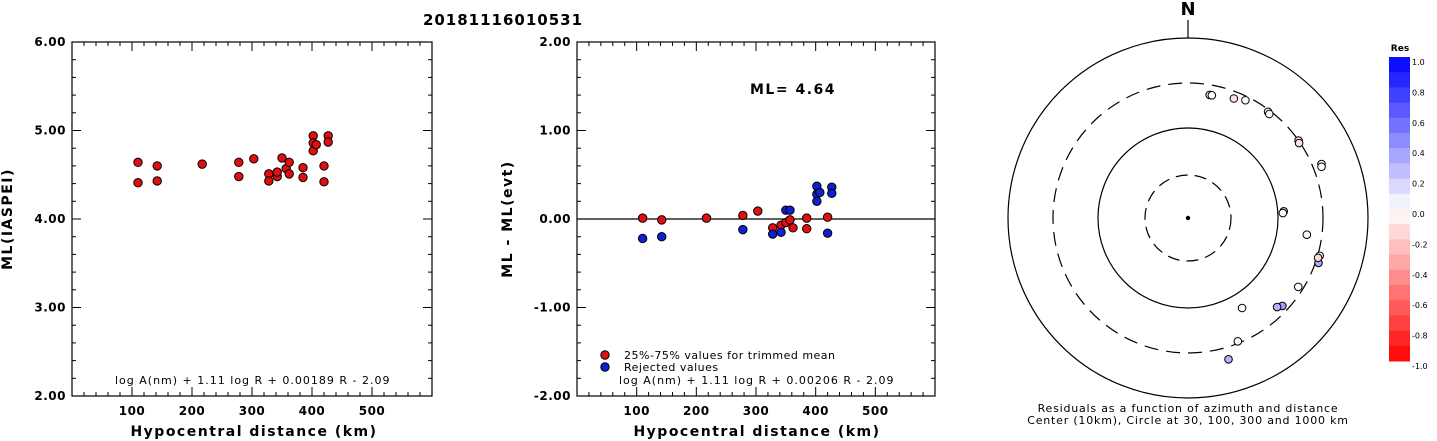  I want to click on y-axis-label: ML - ML(evt), so click(508, 218).